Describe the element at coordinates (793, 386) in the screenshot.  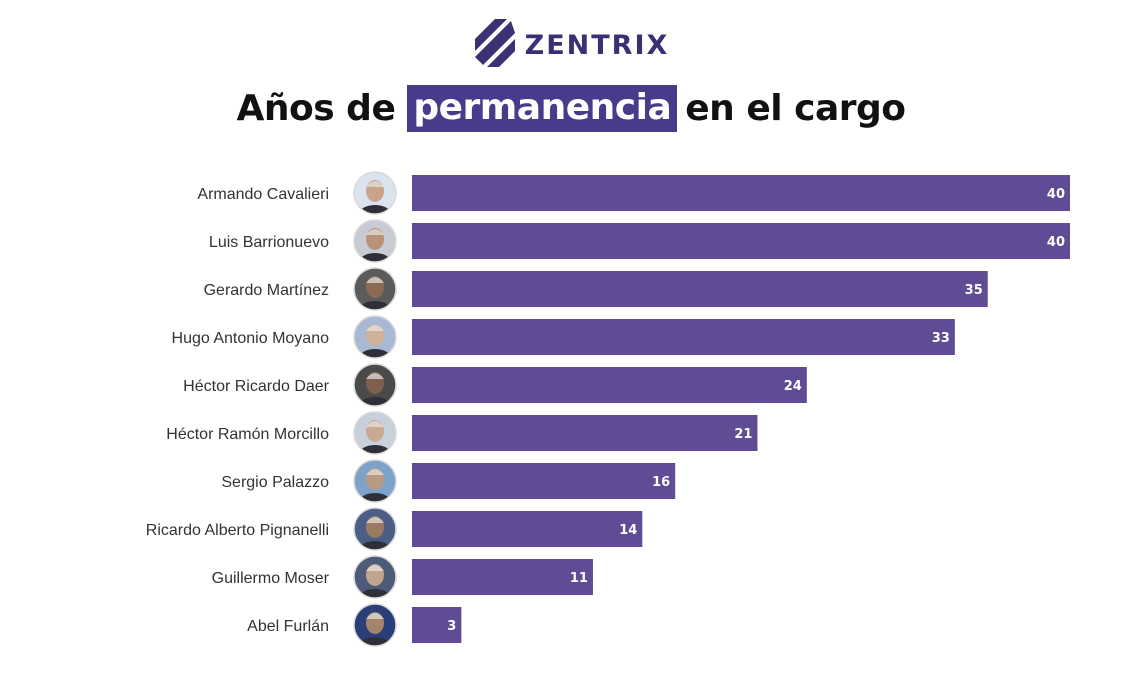
I see `data-label: 24` at that location.